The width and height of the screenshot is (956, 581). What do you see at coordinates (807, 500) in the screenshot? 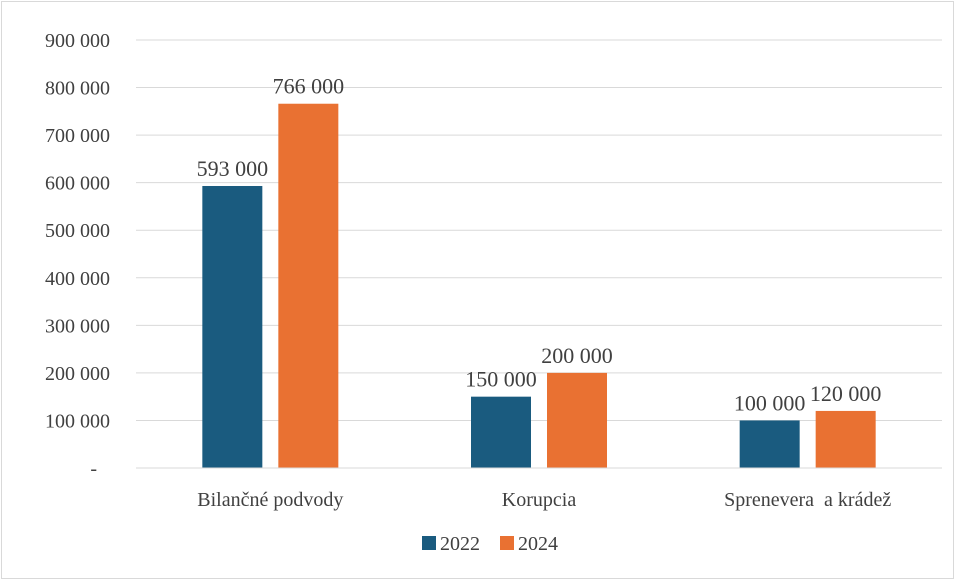
I see `category-label: Sprenevera a krádež` at bounding box center [807, 500].